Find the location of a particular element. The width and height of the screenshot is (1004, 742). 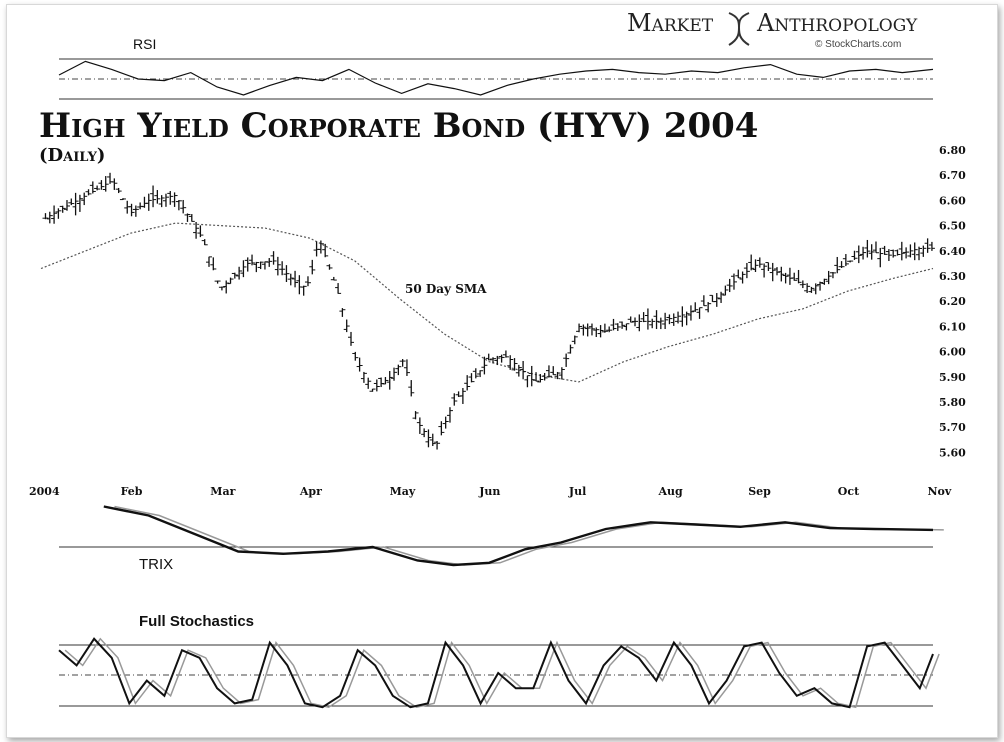

x-axis: 2004 Feb Mar Apr May Jun Jul Aug Sep Oct Nov is located at coordinates (490, 491).